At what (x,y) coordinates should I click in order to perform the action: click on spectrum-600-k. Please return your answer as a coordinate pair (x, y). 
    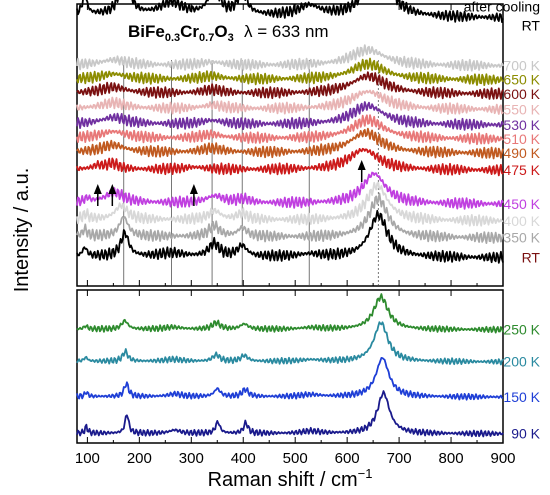
    Looking at the image, I should click on (290, 85).